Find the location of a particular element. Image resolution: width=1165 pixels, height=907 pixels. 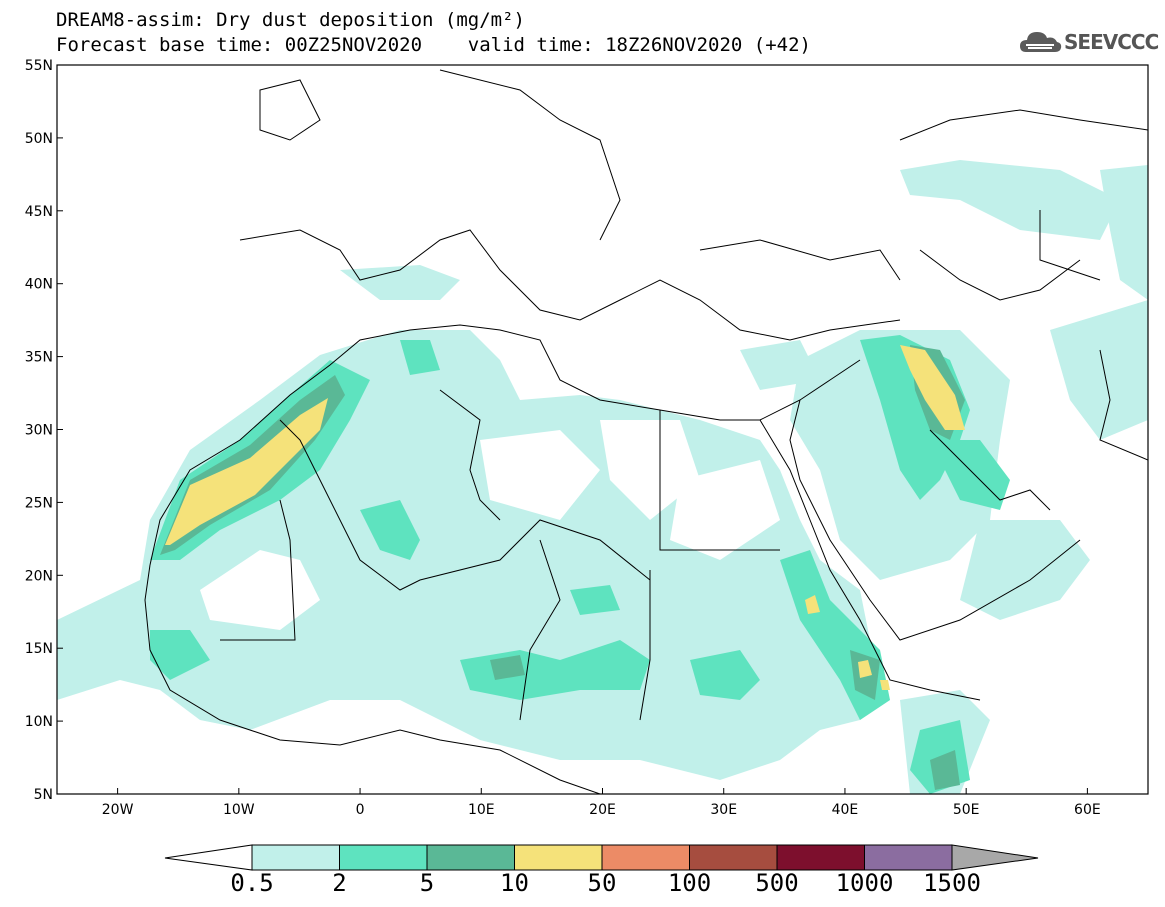

colorbar-label: 100 is located at coordinates (689, 883).